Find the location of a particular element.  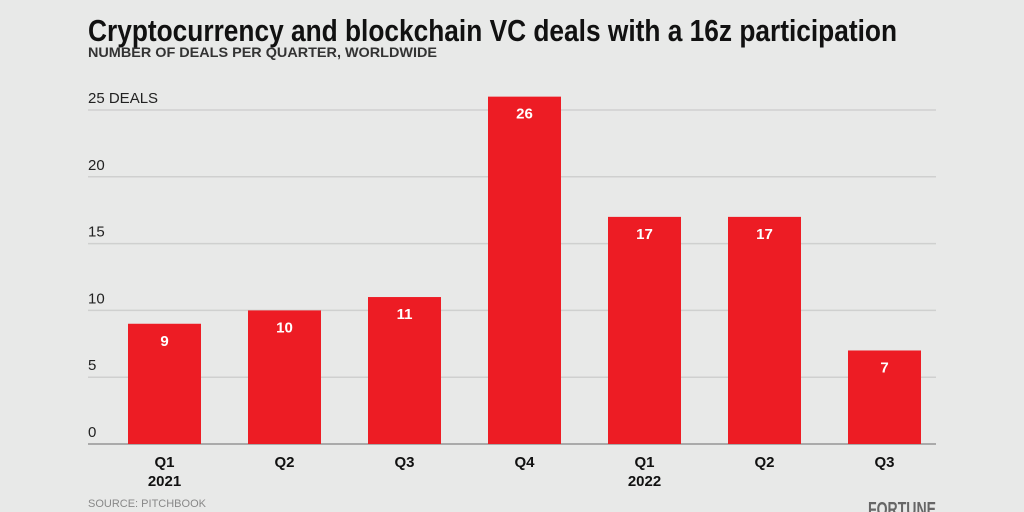

x-tick-label: Q4 is located at coordinates (524, 462).